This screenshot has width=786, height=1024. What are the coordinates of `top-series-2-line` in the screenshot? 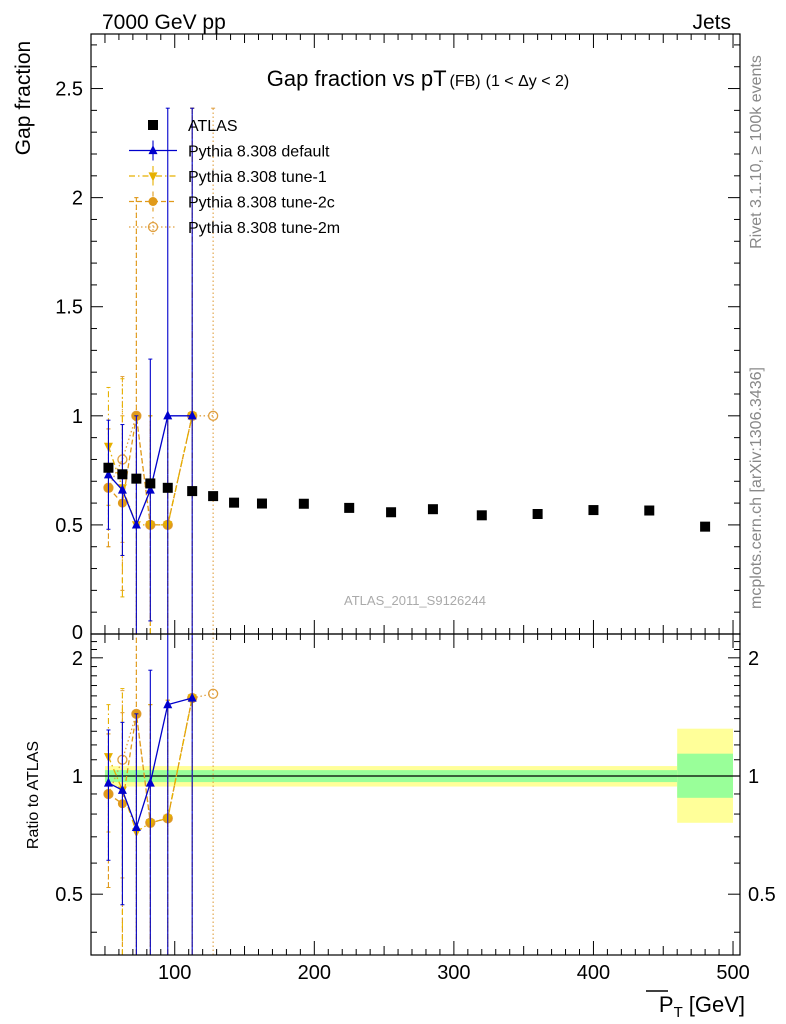 It's located at (150, 470).